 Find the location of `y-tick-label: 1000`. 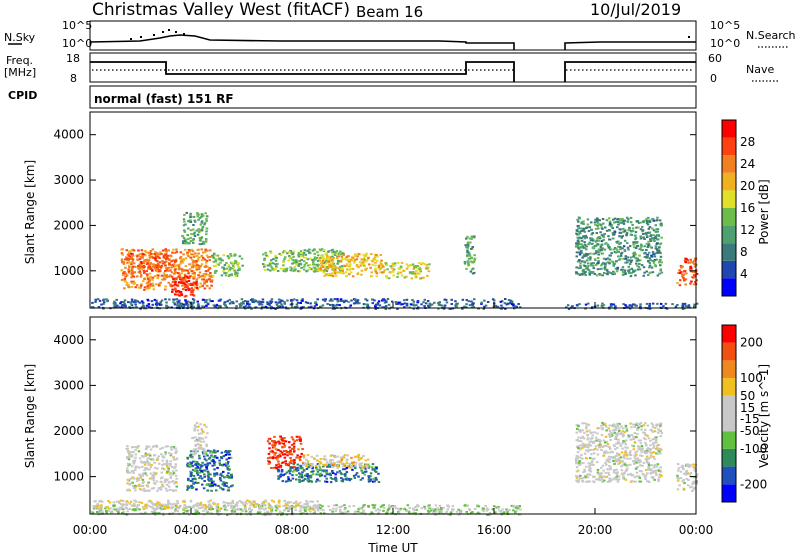

y-tick-label: 1000 is located at coordinates (68, 271).